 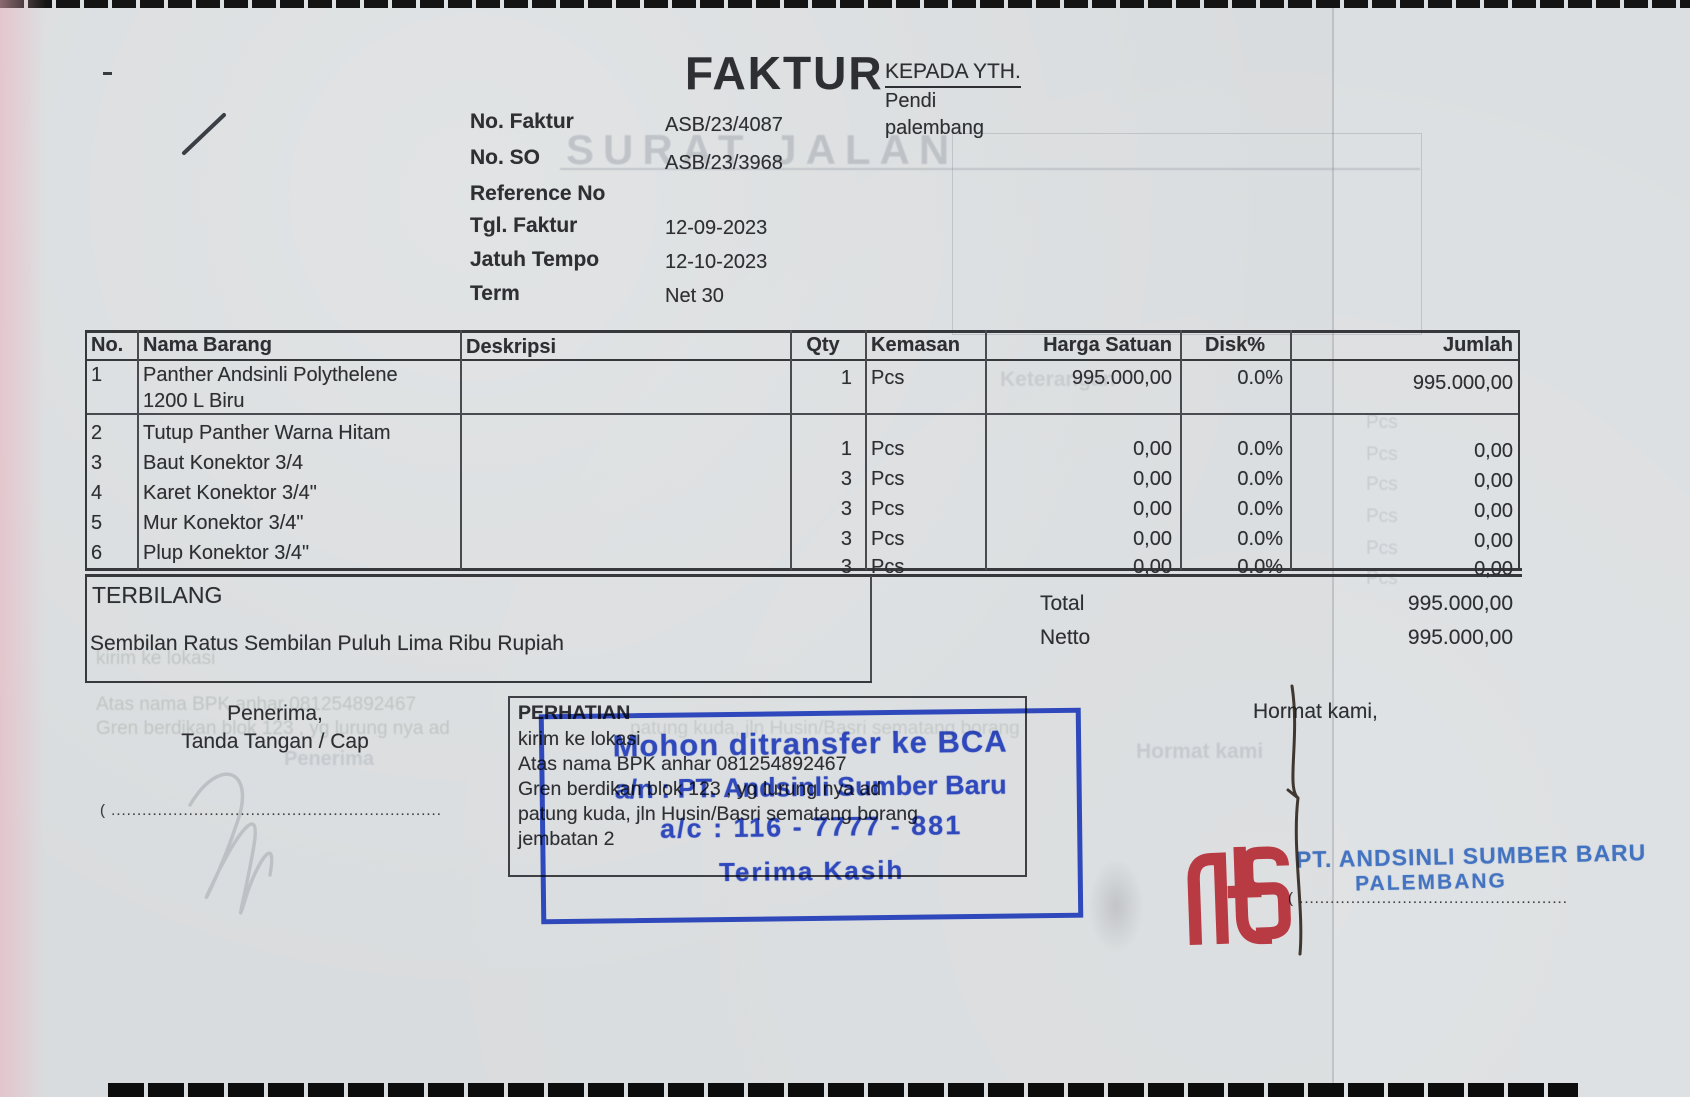 I want to click on table-vline-deskripsi, so click(x=791, y=450).